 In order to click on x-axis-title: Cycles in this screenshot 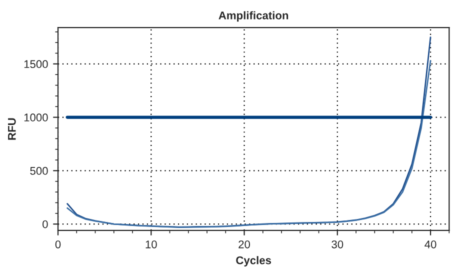, I will do `click(254, 261)`.